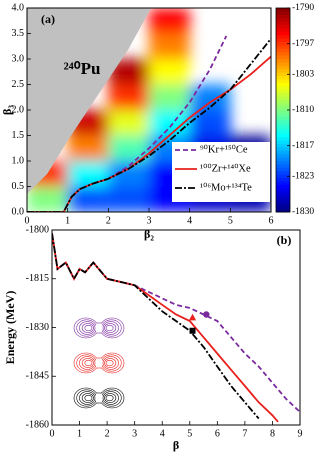 The width and height of the screenshot is (335, 454). Describe the element at coordinates (18, 84) in the screenshot. I see `y-tick-label: 2.5` at that location.